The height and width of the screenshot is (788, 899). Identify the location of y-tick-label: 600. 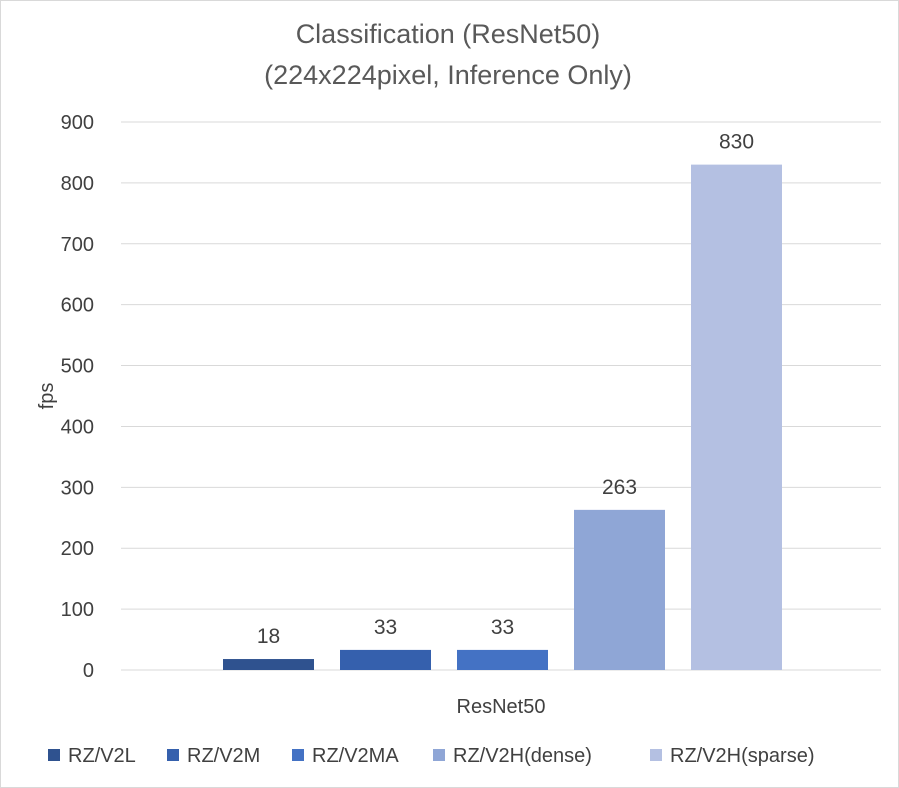
(77, 306).